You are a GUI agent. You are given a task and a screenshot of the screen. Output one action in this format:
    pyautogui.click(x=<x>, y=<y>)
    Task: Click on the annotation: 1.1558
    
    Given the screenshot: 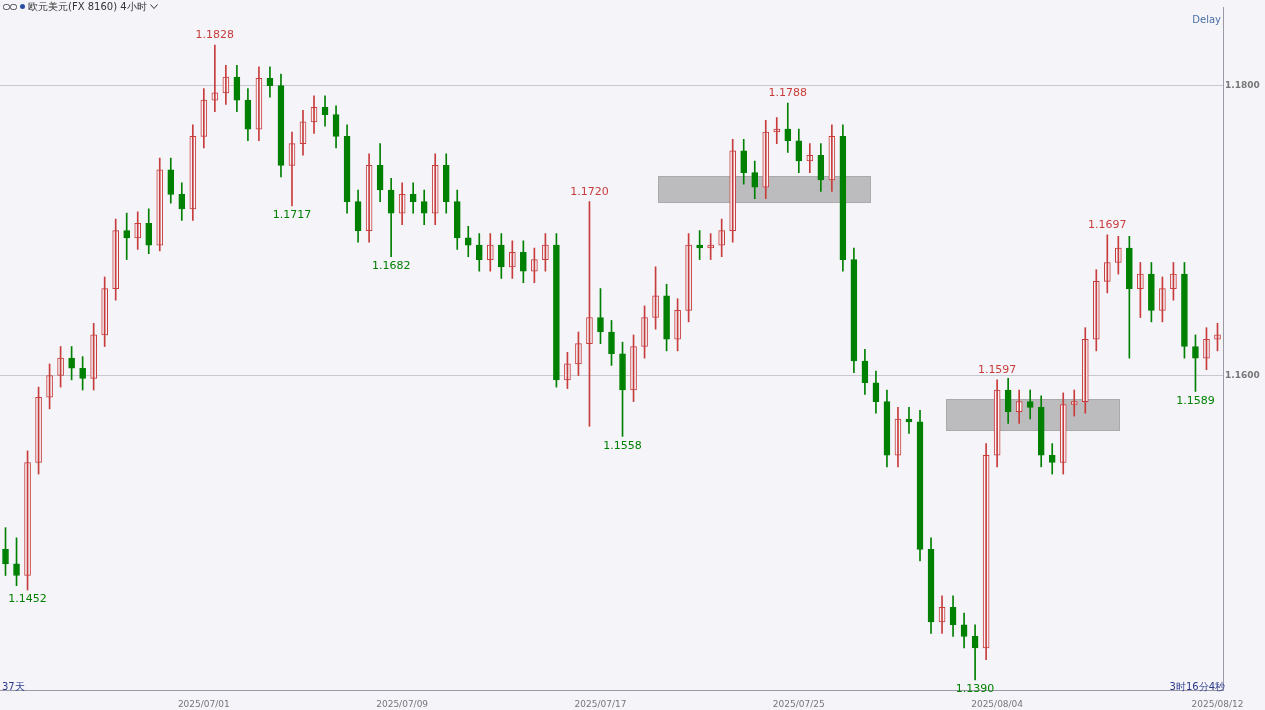 What is the action you would take?
    pyautogui.click(x=622, y=445)
    